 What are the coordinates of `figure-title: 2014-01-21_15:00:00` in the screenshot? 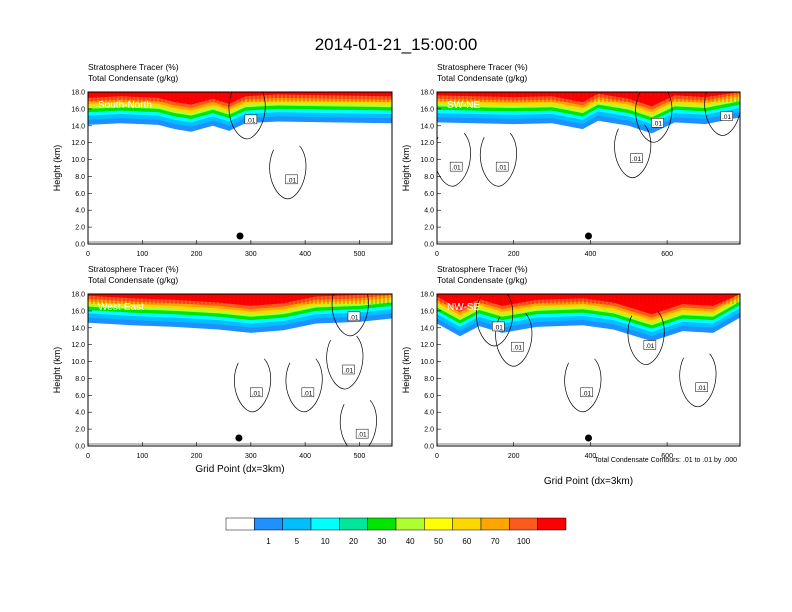 It's located at (396, 44).